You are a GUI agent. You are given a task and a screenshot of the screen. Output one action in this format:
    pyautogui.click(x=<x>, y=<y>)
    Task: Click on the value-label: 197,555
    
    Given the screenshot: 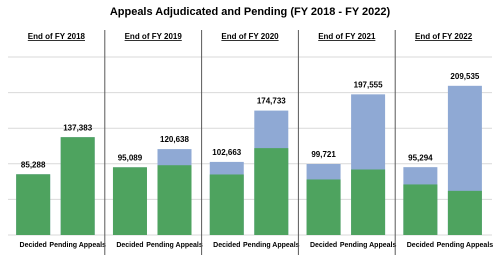 What is the action you would take?
    pyautogui.click(x=368, y=84)
    